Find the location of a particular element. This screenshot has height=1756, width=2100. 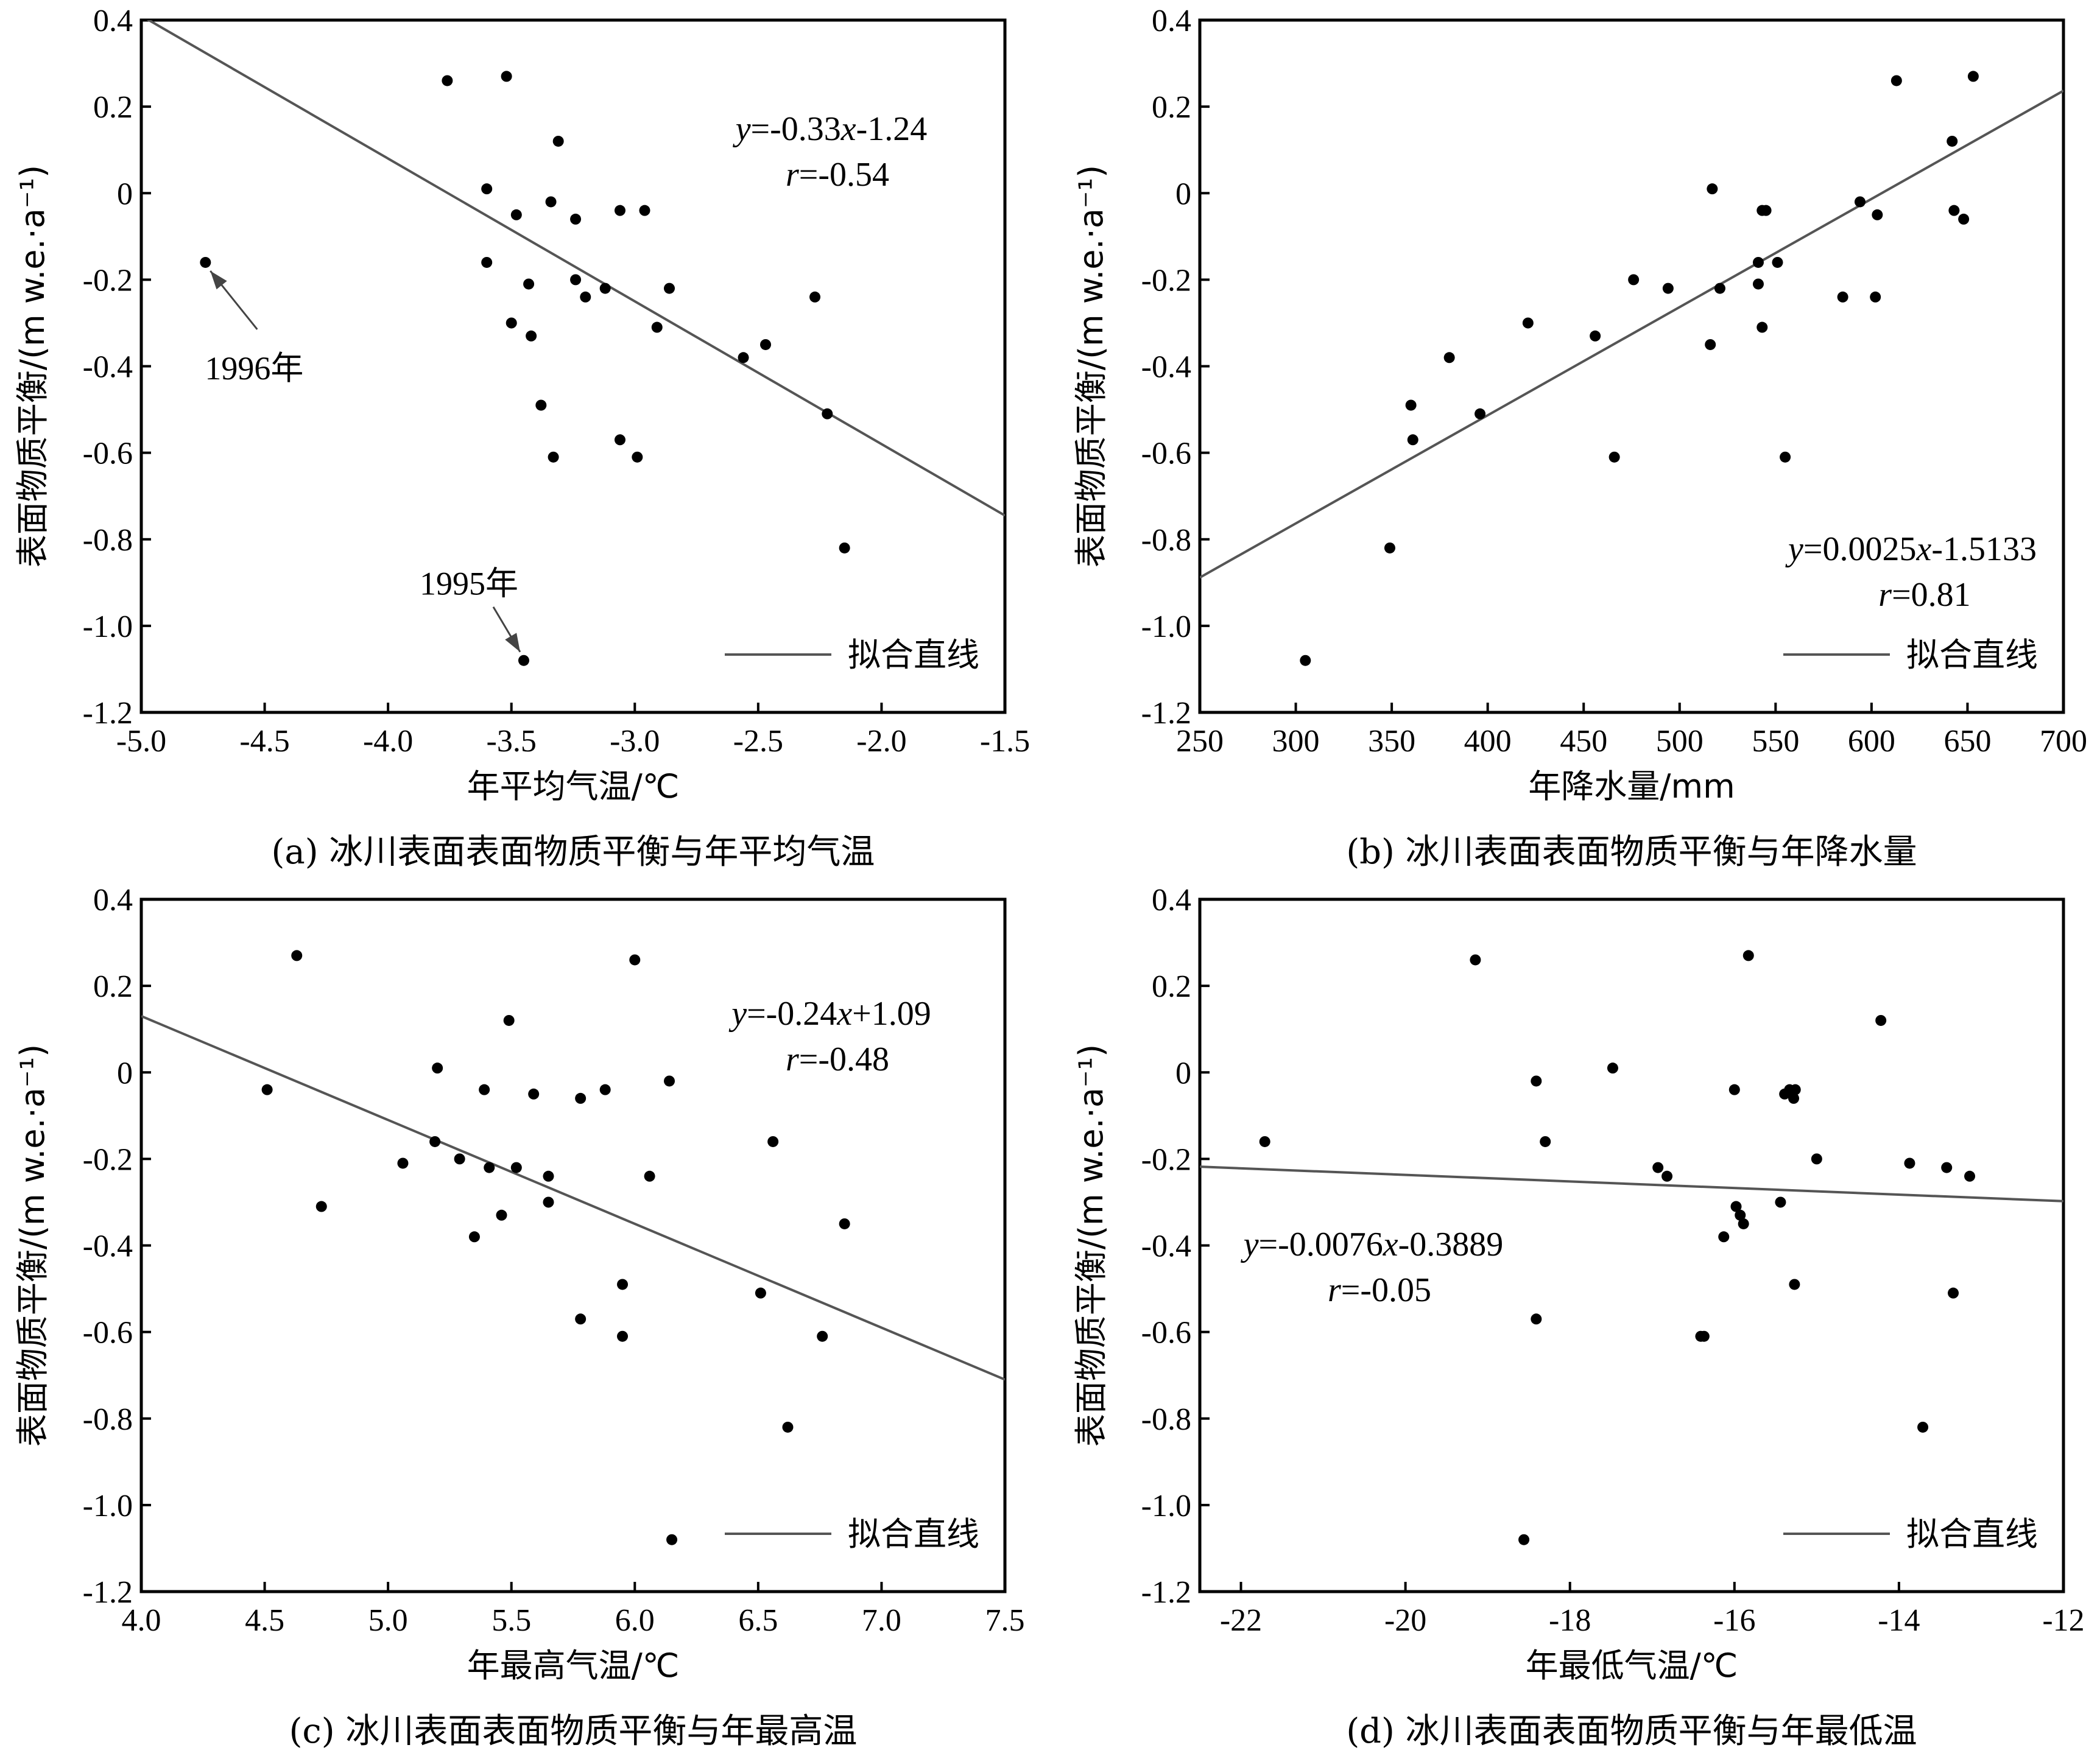

y-tick-label-d: -1.0 is located at coordinates (1166, 1506).